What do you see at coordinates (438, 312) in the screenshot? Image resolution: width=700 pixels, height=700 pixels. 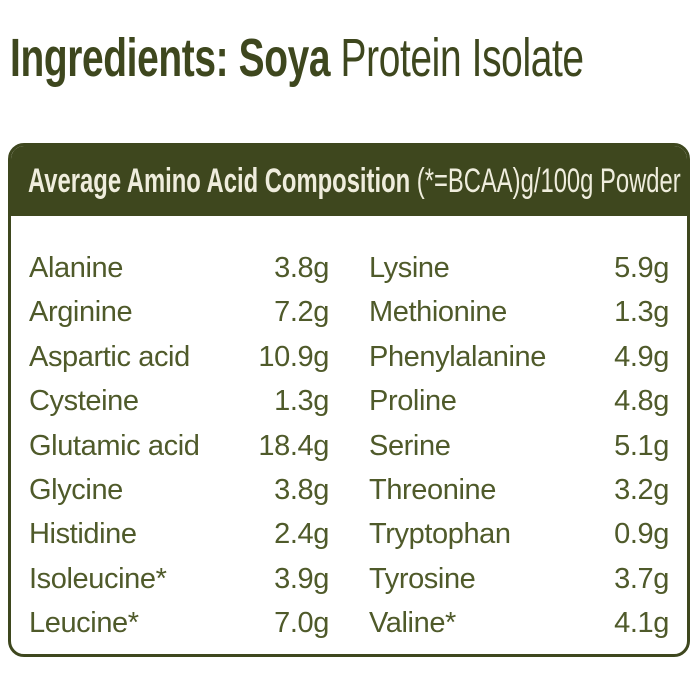 I see `amino-name: Methionine` at bounding box center [438, 312].